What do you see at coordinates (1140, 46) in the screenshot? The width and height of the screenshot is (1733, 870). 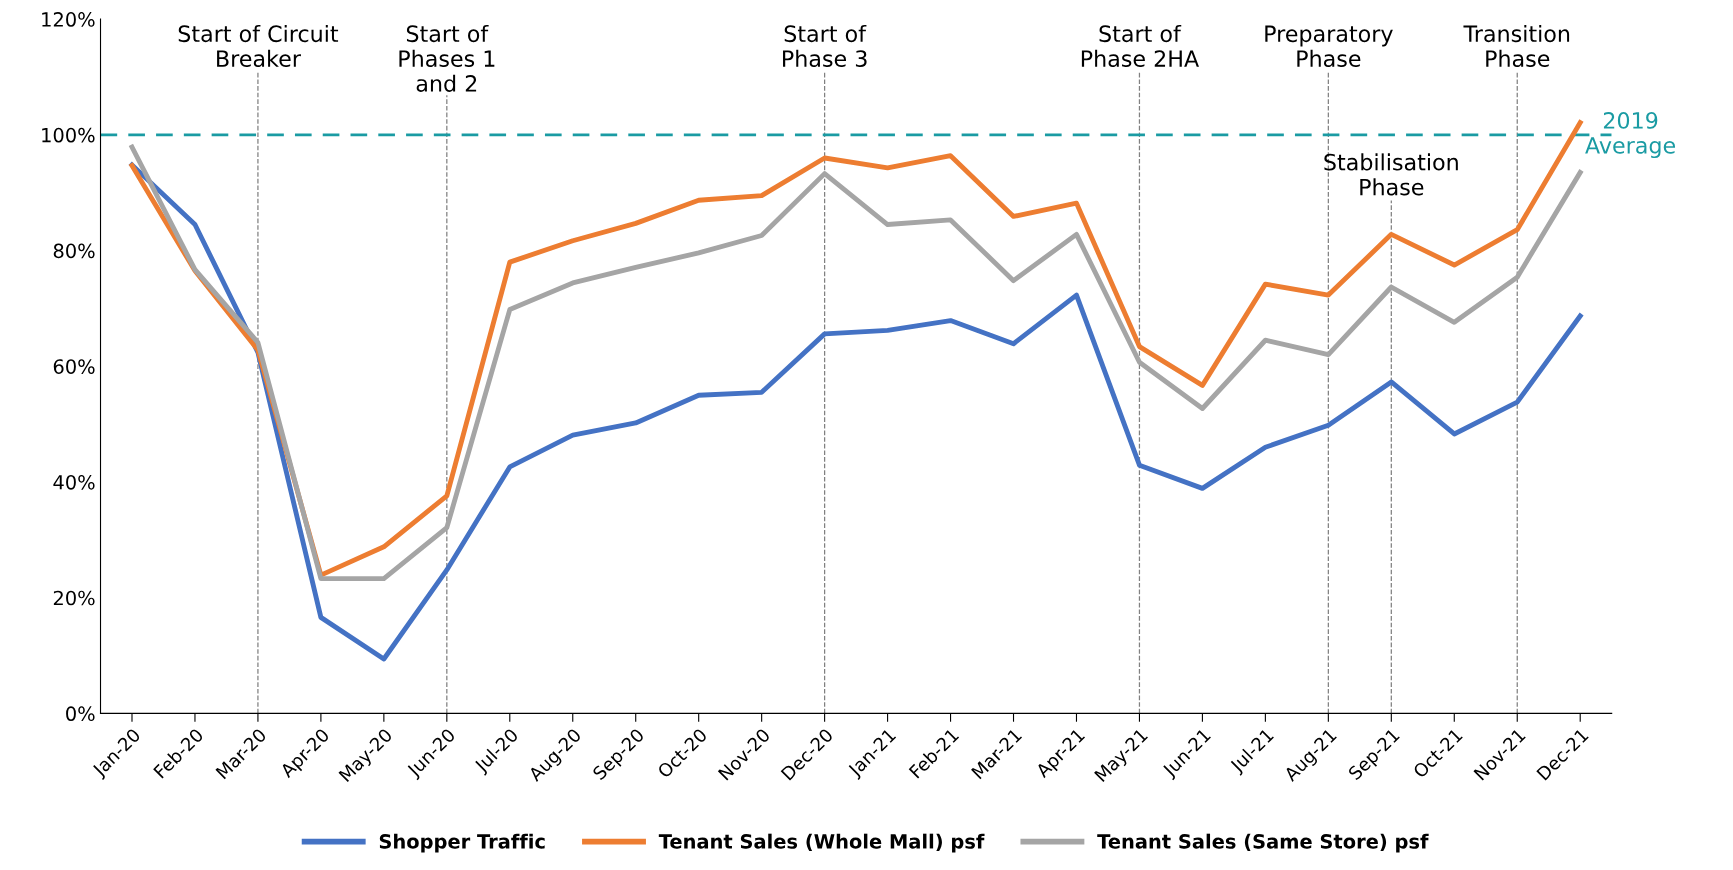 I see `ref-line-label: Start of Phase 2HA` at bounding box center [1140, 46].